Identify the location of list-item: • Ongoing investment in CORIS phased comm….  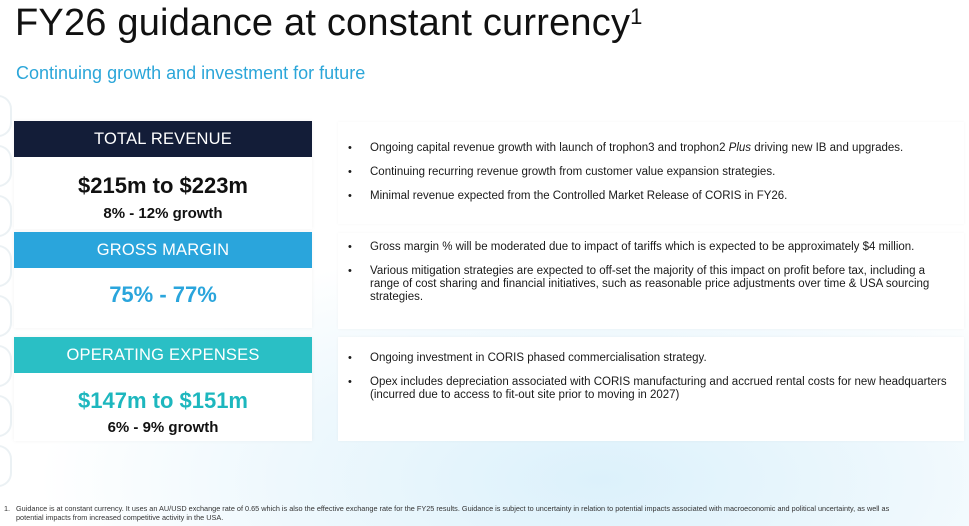
(527, 358).